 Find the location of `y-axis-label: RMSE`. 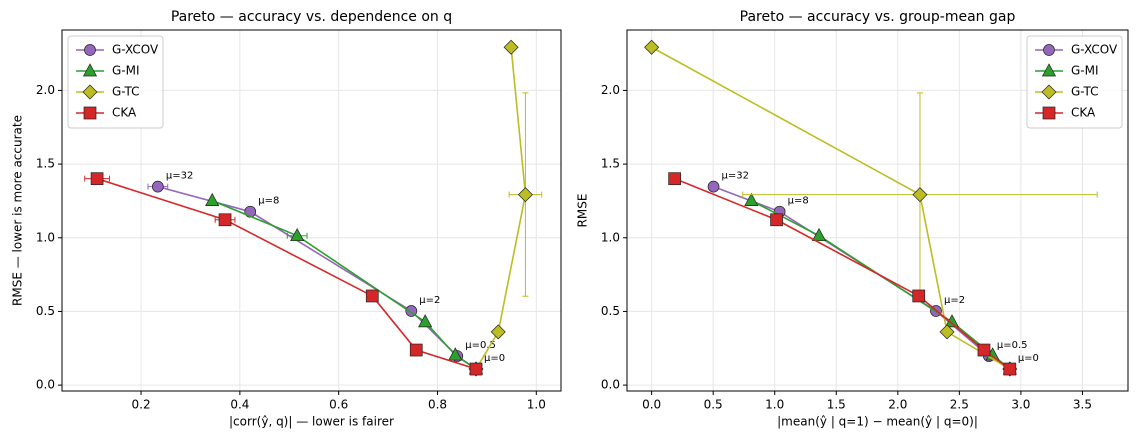

y-axis-label: RMSE is located at coordinates (583, 211).